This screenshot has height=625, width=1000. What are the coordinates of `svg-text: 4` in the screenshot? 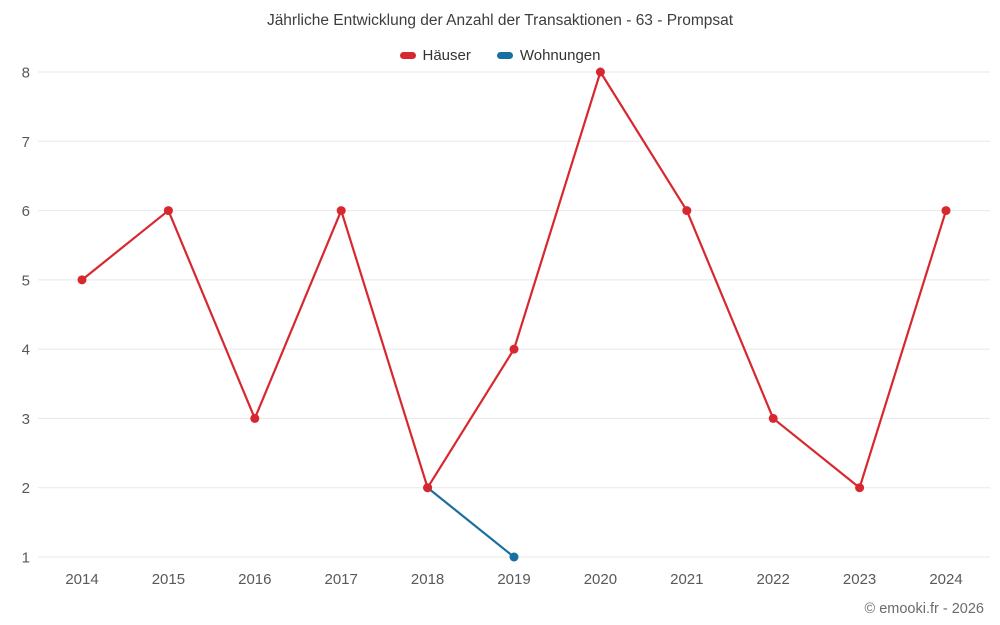 It's located at (26, 350).